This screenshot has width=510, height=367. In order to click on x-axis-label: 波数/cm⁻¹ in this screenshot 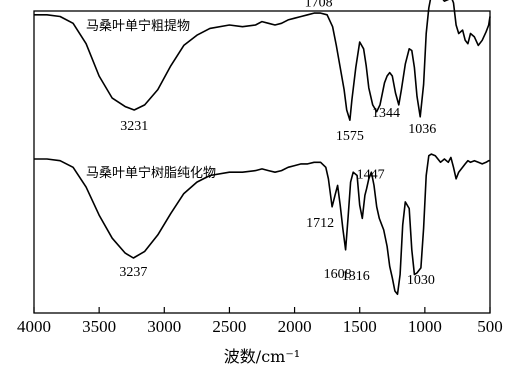, I will do `click(262, 356)`.